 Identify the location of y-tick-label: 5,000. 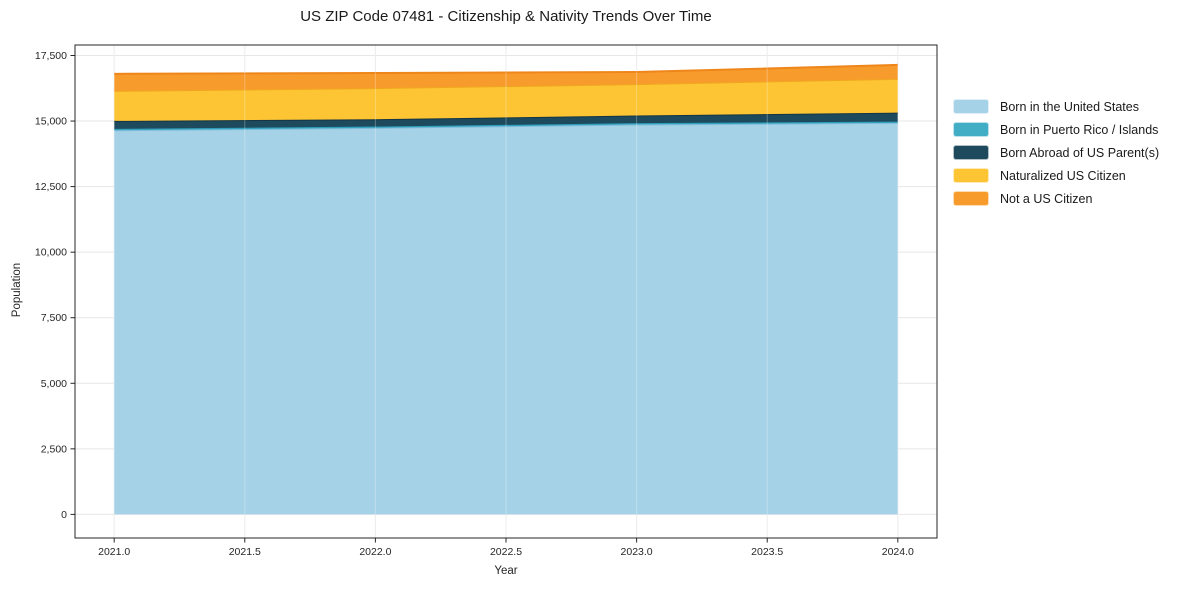
(54, 384).